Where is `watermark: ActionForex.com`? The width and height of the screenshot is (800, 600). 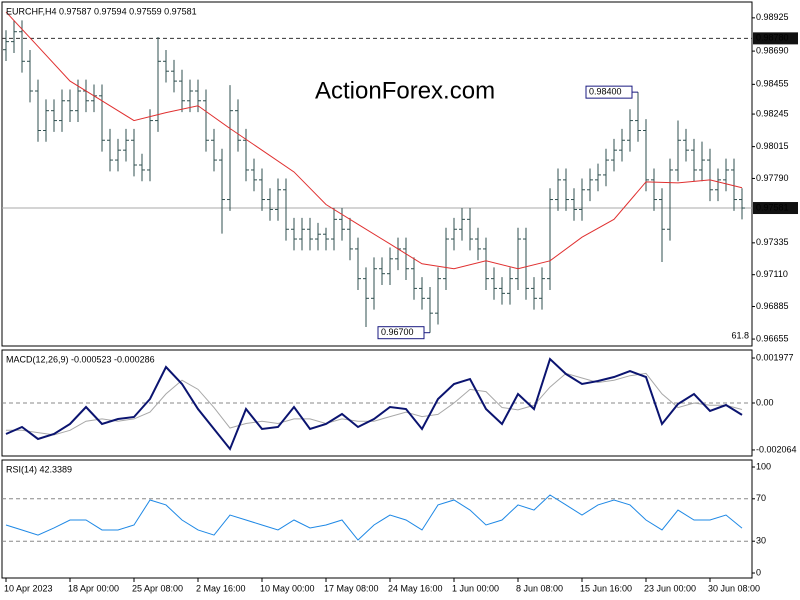
watermark: ActionForex.com is located at coordinates (405, 90).